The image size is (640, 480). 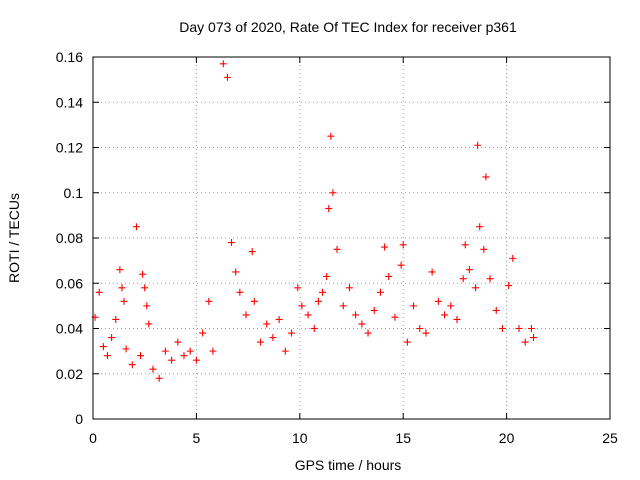 What do you see at coordinates (93, 438) in the screenshot?
I see `x-tick-label: 0` at bounding box center [93, 438].